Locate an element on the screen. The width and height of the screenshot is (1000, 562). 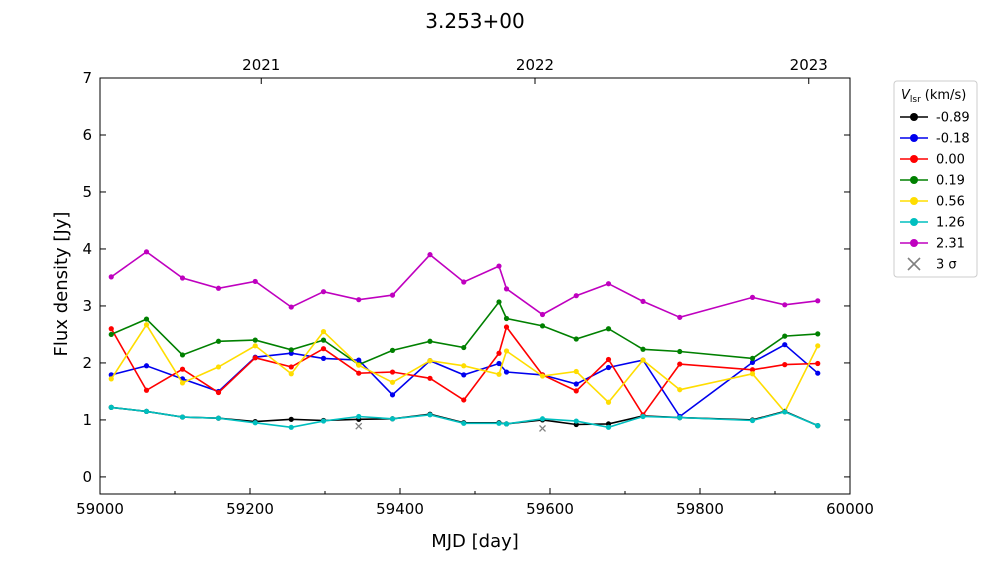
series-1.26 is located at coordinates (464, 417).